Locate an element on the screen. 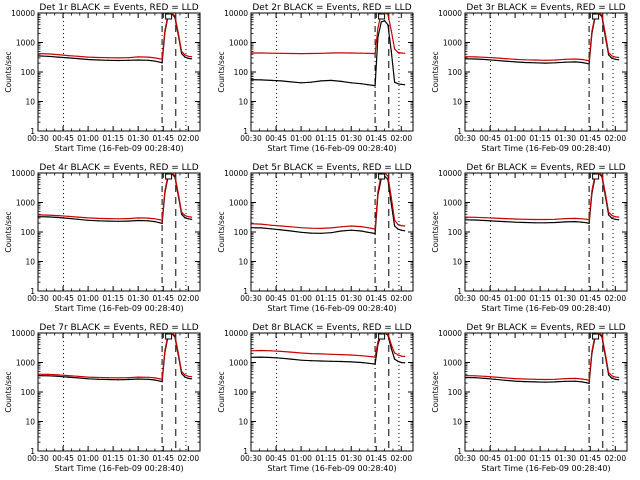  x-tick-label: 01:30 is located at coordinates (565, 138).